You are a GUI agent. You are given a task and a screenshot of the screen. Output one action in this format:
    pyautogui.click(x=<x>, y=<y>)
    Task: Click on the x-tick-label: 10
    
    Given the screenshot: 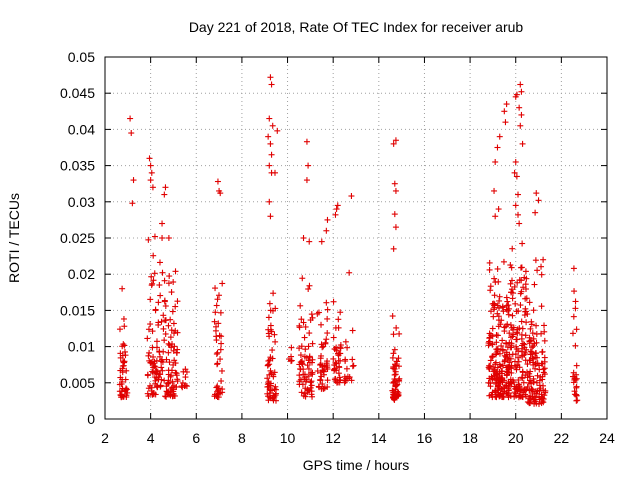 What is the action you would take?
    pyautogui.click(x=288, y=438)
    